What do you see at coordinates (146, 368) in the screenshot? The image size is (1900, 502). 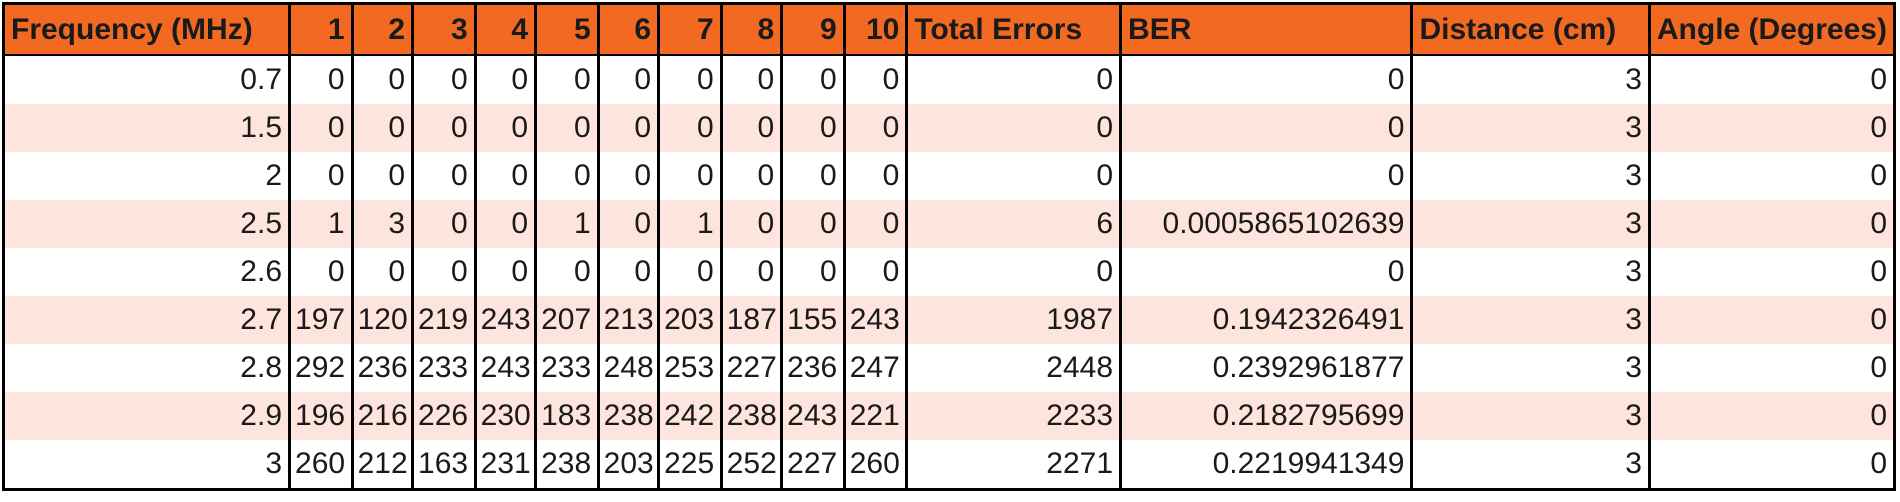 I see `table-cell: 2.8` at bounding box center [146, 368].